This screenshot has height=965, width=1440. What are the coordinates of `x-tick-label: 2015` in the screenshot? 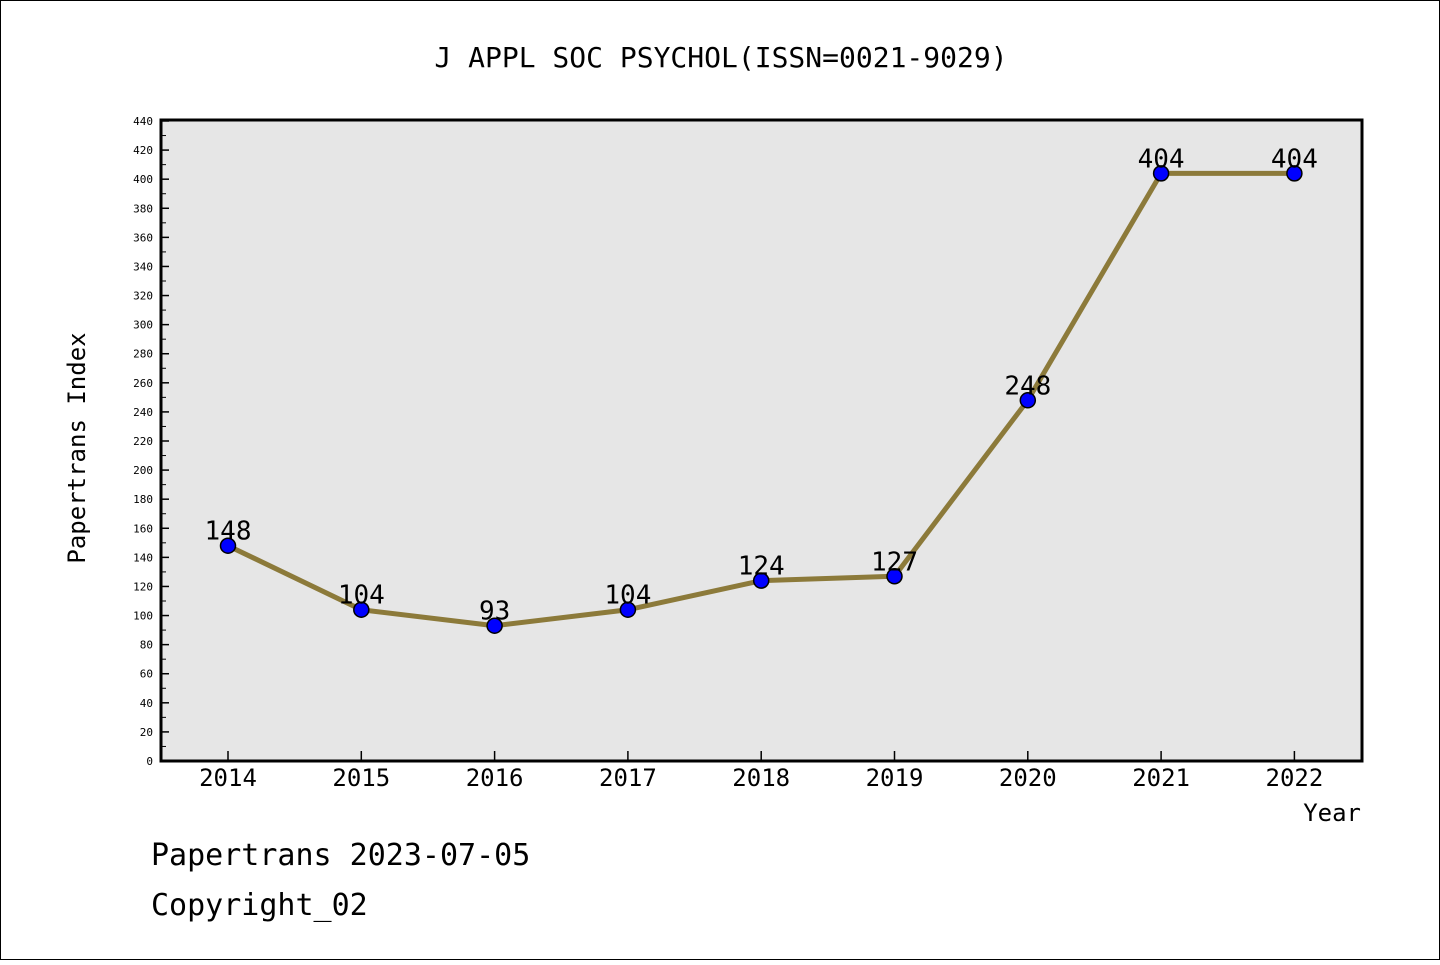 It's located at (361, 778).